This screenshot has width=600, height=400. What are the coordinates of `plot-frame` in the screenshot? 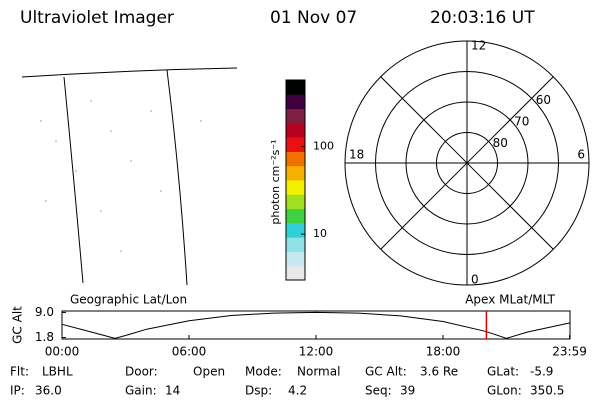 It's located at (316, 325).